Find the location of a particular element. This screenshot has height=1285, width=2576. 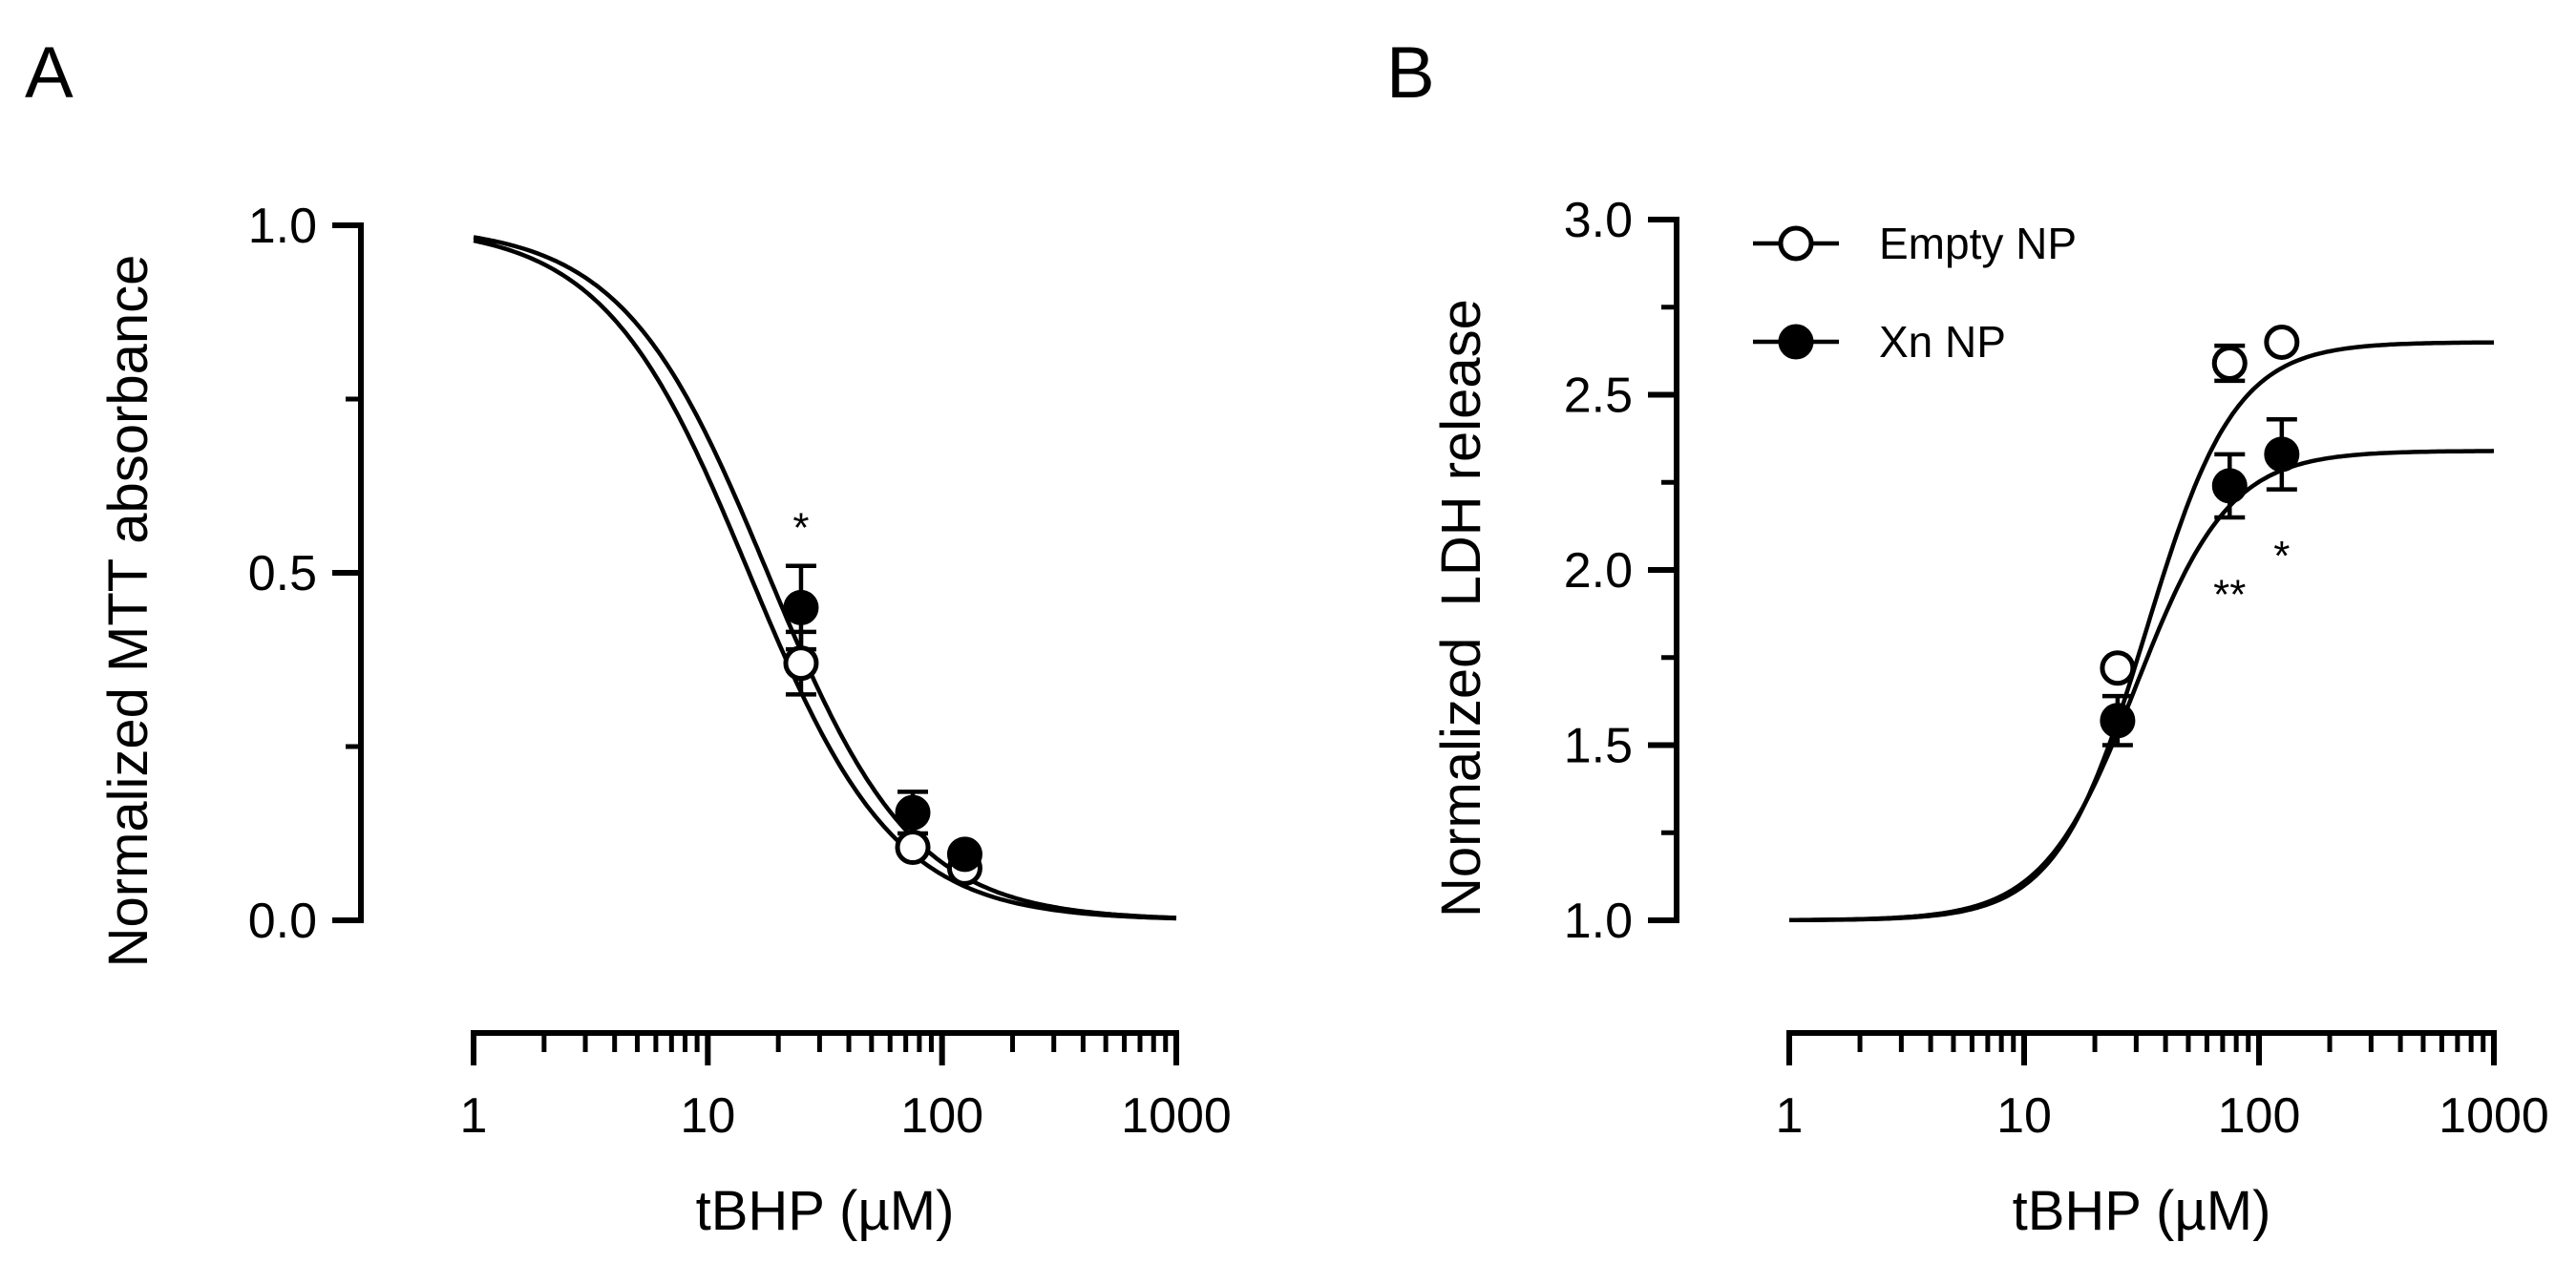

panel-letter: A is located at coordinates (49, 73).